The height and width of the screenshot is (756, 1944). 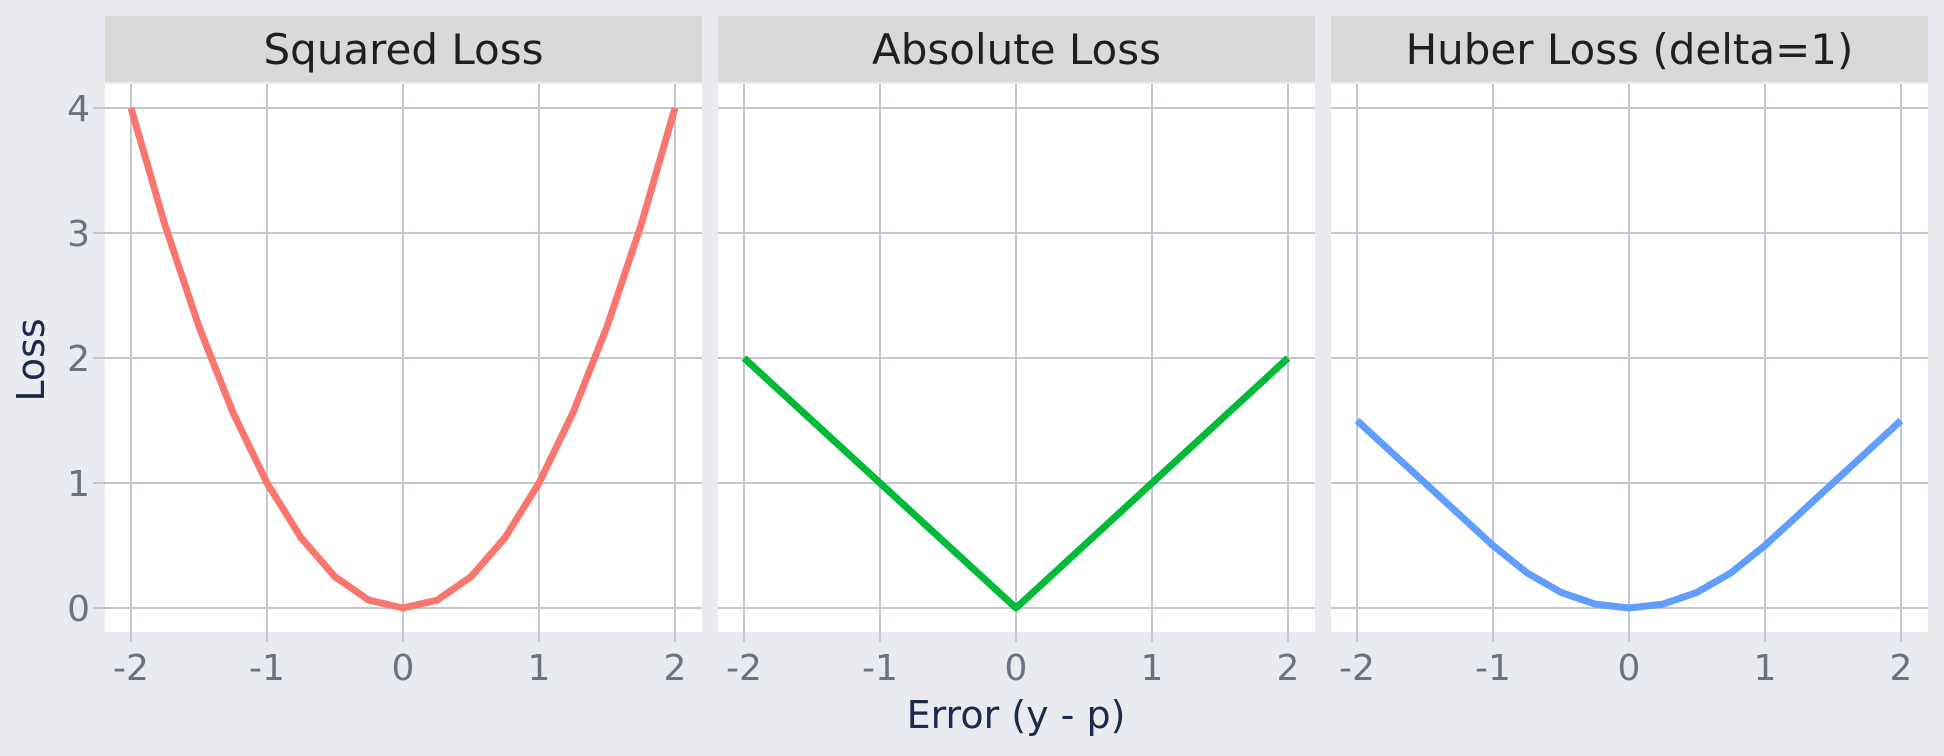 What do you see at coordinates (78, 234) in the screenshot?
I see `y-tick-label: 3` at bounding box center [78, 234].